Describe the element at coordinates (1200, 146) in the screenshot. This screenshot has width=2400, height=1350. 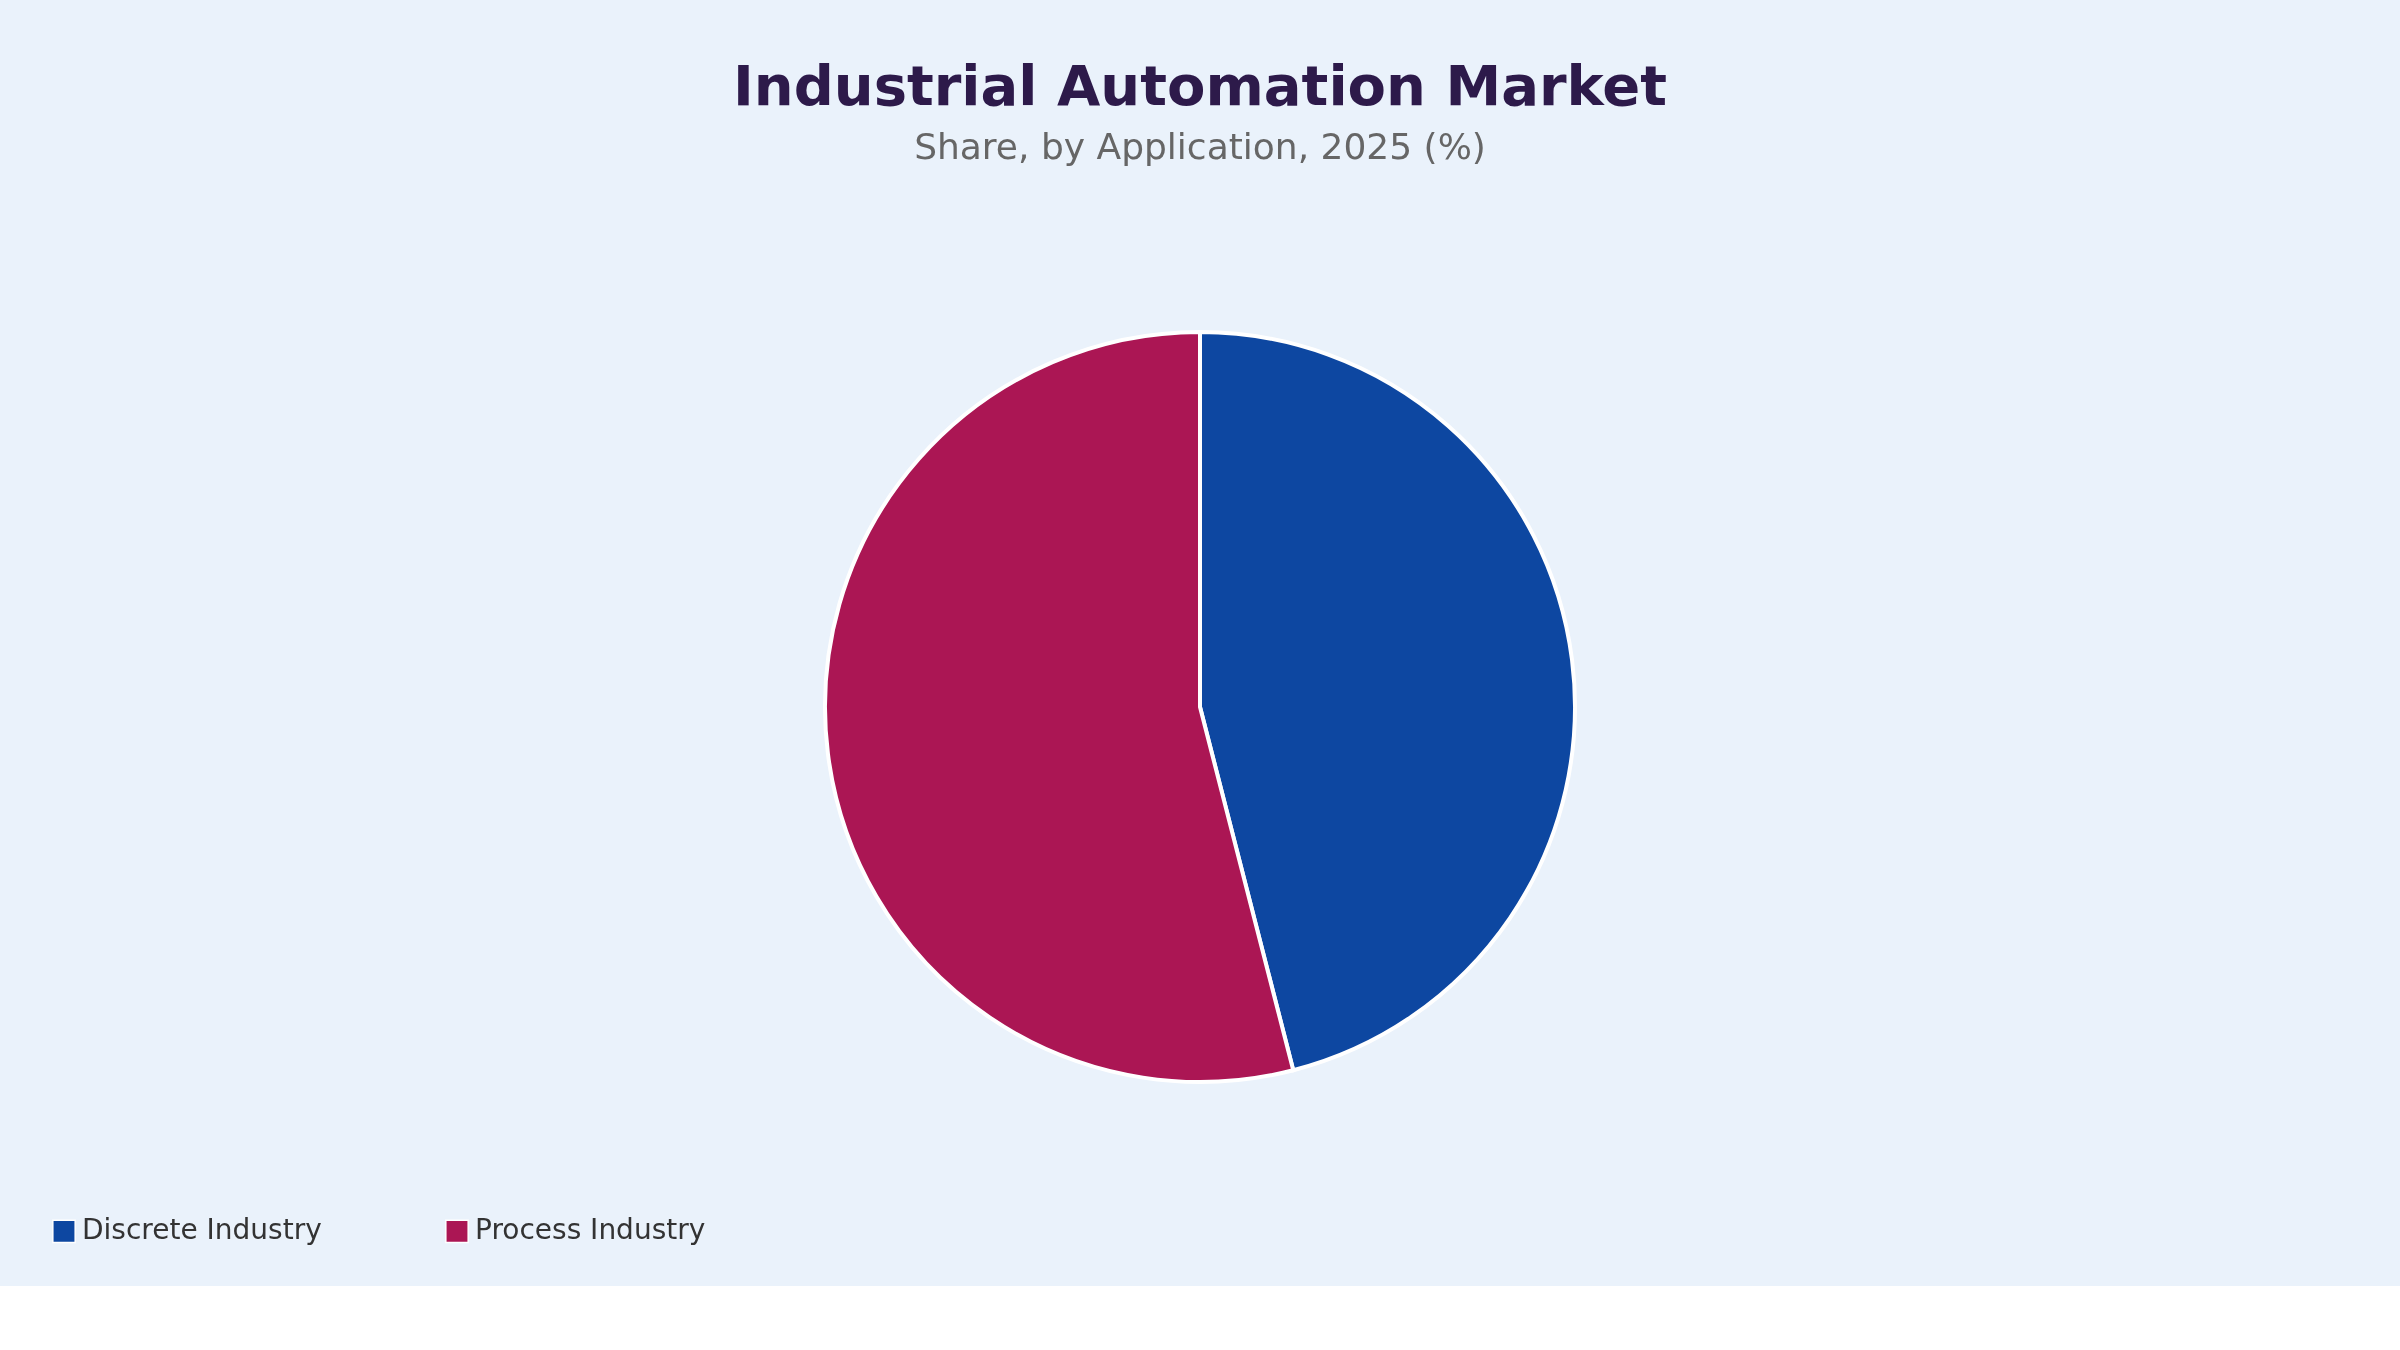
I see `chart-subtitle: Share, by Application, 2025 (%)` at that location.